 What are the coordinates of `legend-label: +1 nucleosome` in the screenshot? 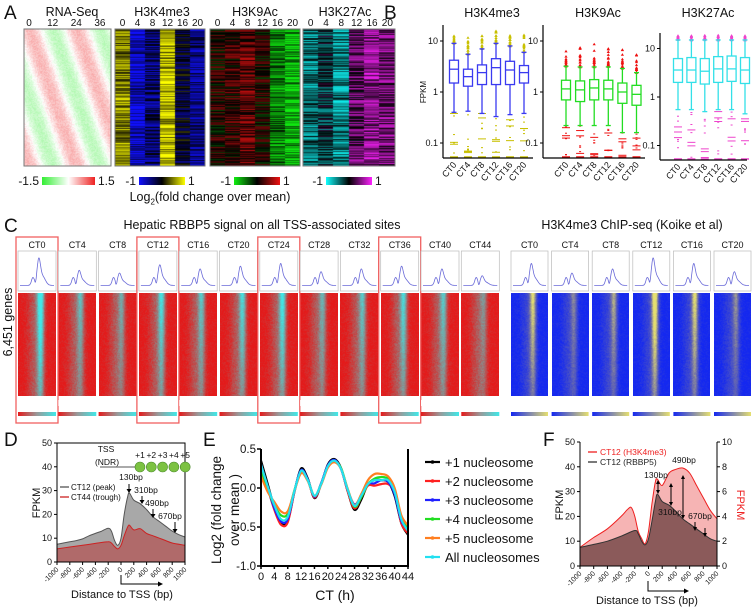 It's located at (489, 462).